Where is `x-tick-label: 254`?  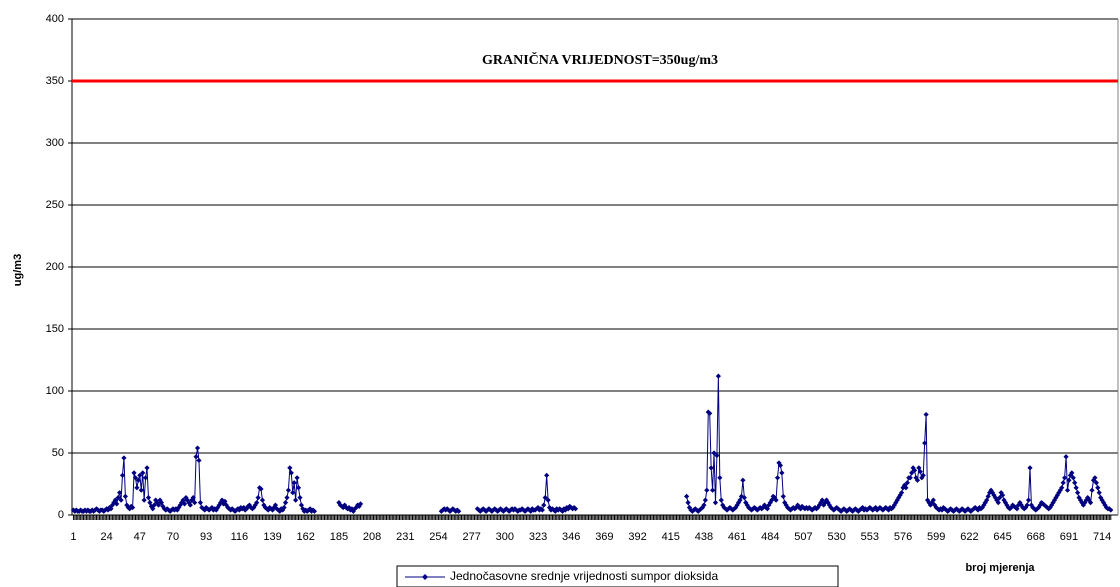 x-tick-label: 254 is located at coordinates (438, 537).